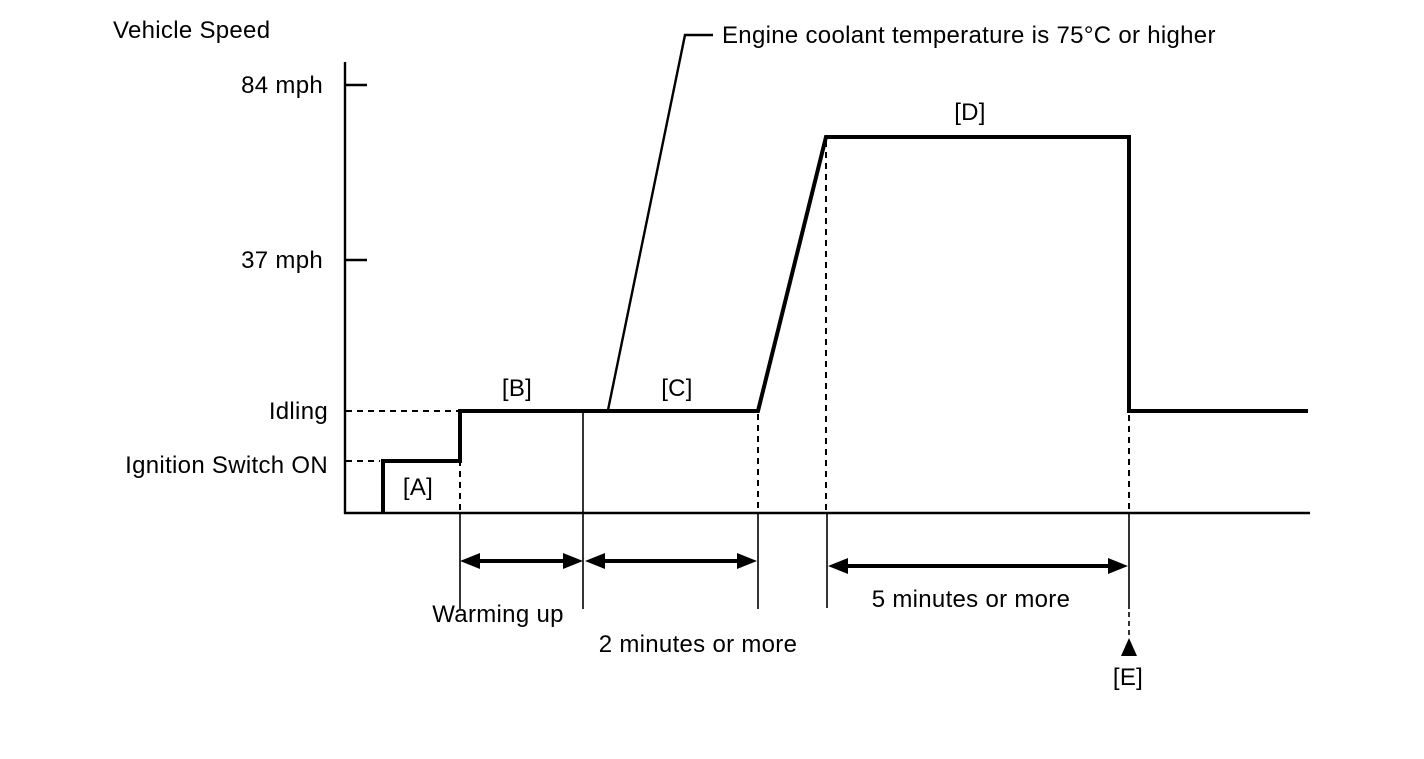 This screenshot has width=1424, height=759. Describe the element at coordinates (671, 561) in the screenshot. I see `two-min-arrow` at that location.